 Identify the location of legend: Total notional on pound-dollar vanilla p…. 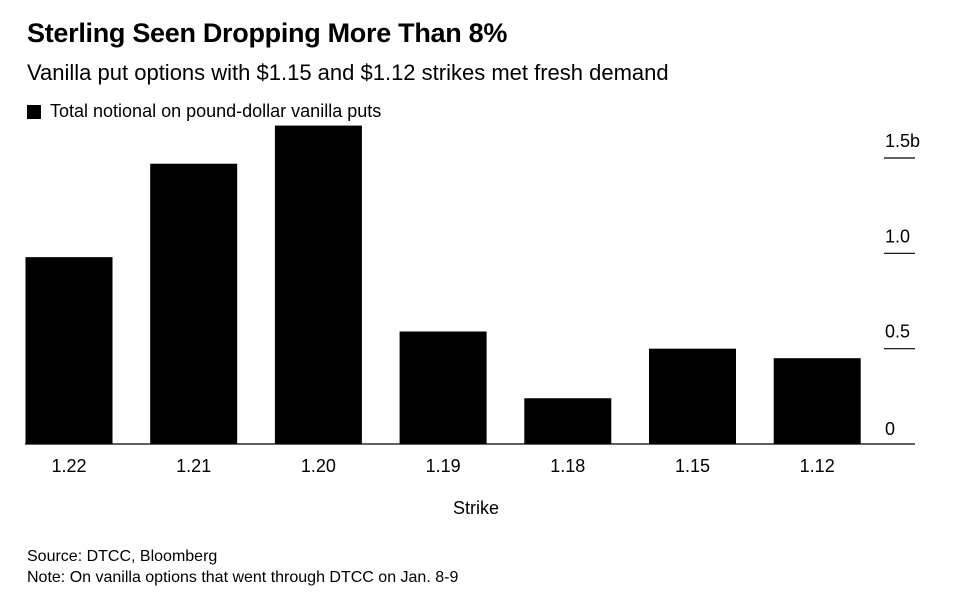
(204, 111).